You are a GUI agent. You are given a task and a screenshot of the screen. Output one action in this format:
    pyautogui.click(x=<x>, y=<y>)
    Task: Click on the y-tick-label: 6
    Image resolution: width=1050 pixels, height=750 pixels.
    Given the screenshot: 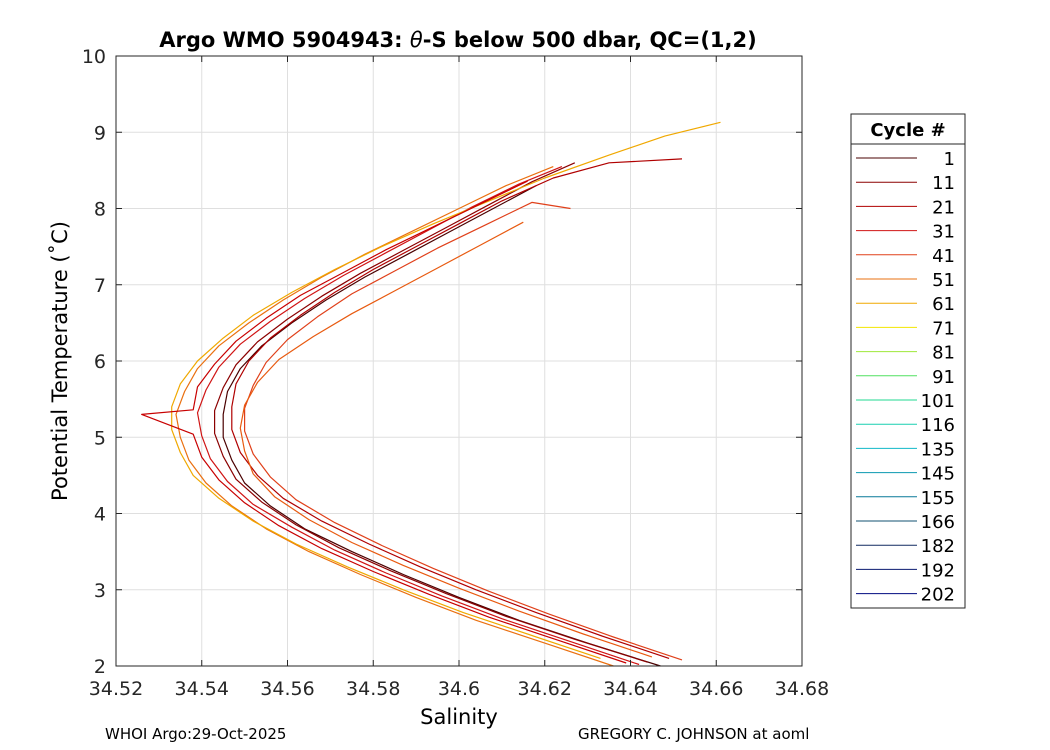 What is the action you would take?
    pyautogui.click(x=100, y=362)
    